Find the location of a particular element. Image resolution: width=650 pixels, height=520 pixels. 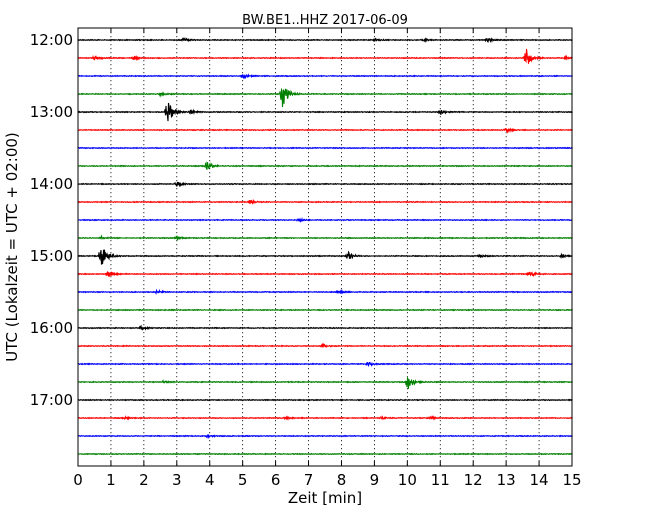

y-tick-label: 16:00 is located at coordinates (51, 328).